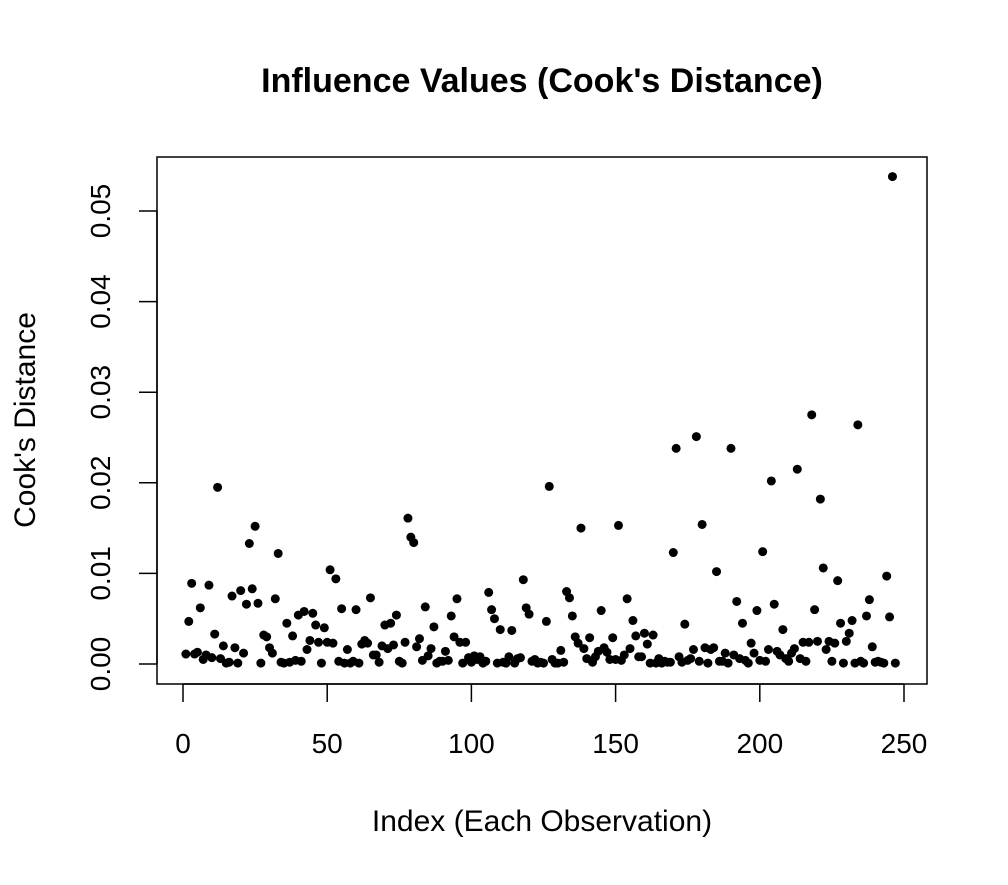 The width and height of the screenshot is (1008, 885). Describe the element at coordinates (100, 301) in the screenshot. I see `y-tick-label: 0.04` at that location.